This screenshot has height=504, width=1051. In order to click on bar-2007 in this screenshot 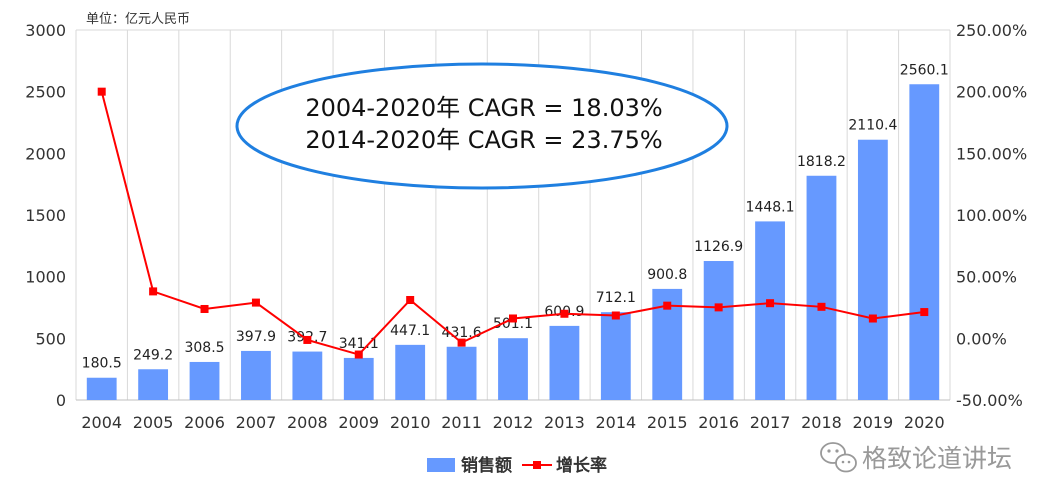, I will do `click(256, 375)`.